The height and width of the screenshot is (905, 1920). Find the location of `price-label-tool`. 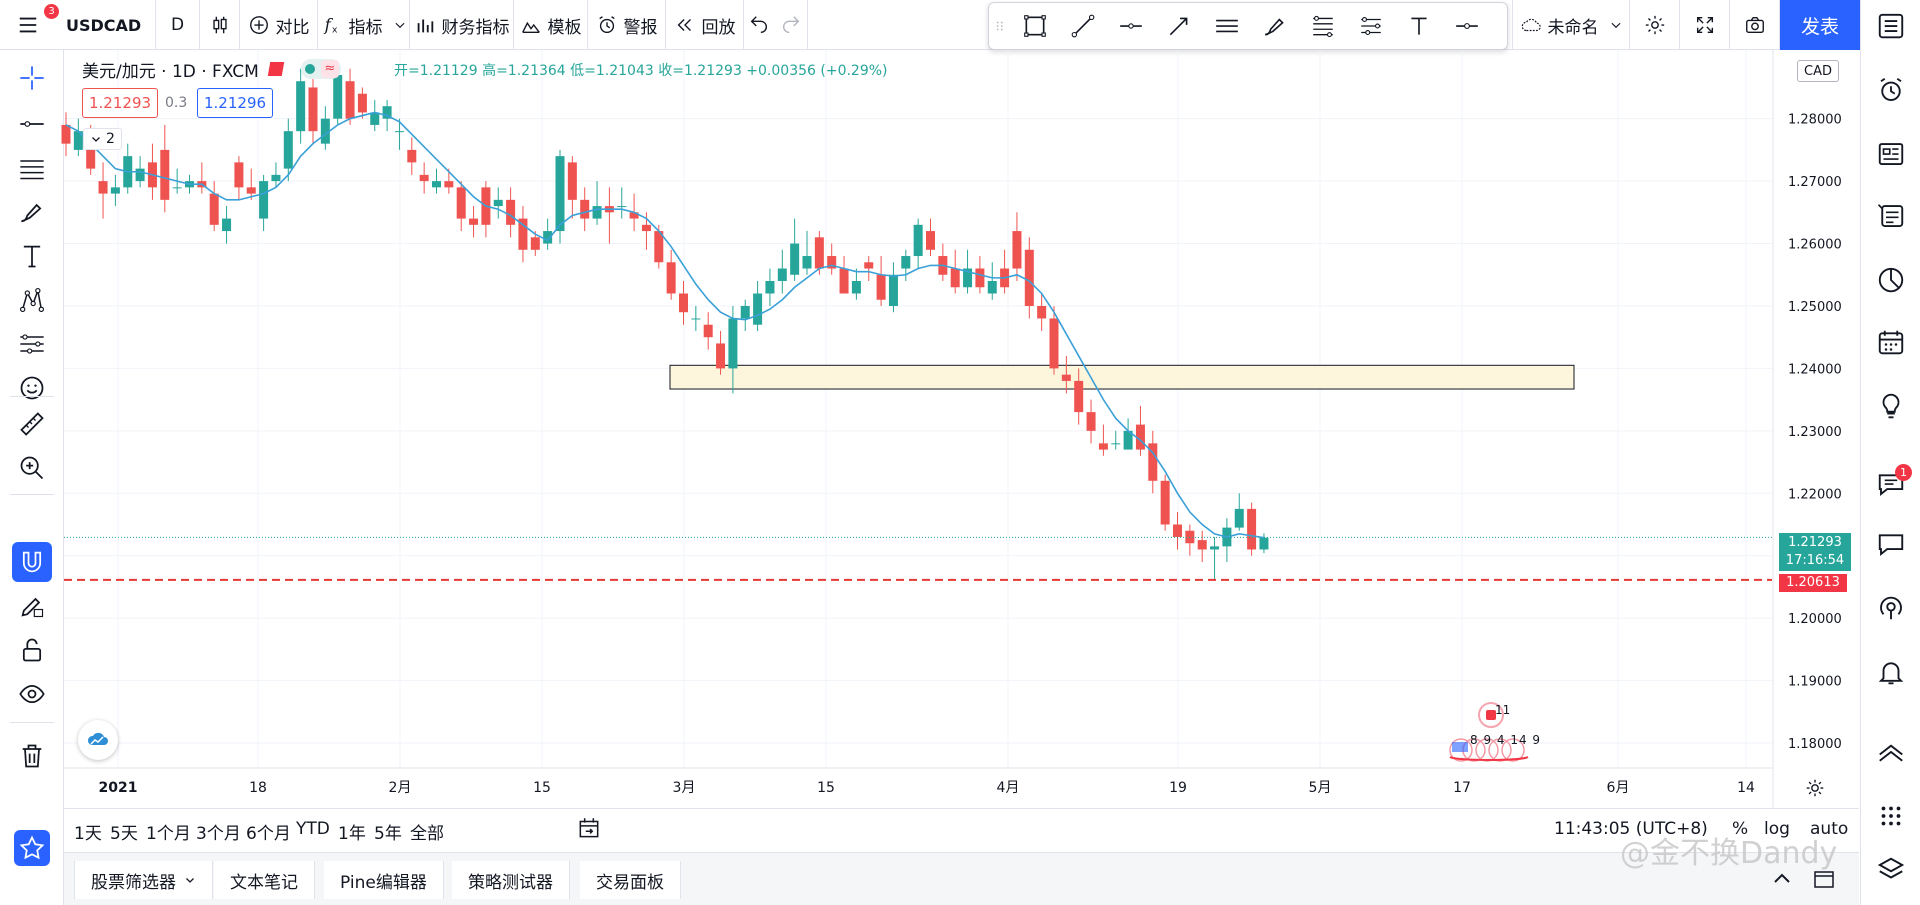

price-label-tool is located at coordinates (1467, 26).